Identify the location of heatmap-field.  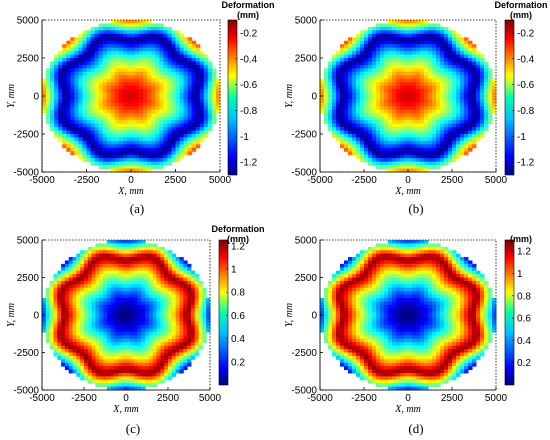
(408, 96).